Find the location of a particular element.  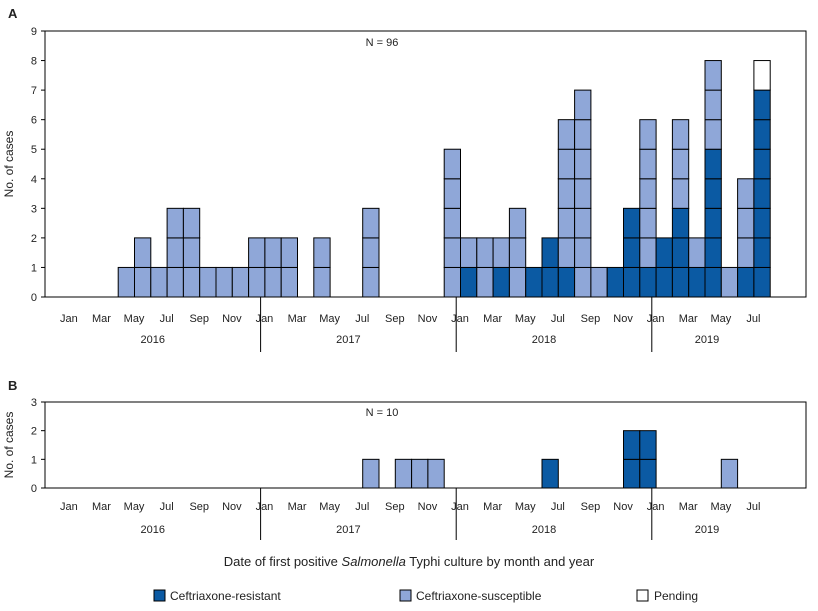

bar-ceftriaxone-susceptible-m4 is located at coordinates (126, 282).